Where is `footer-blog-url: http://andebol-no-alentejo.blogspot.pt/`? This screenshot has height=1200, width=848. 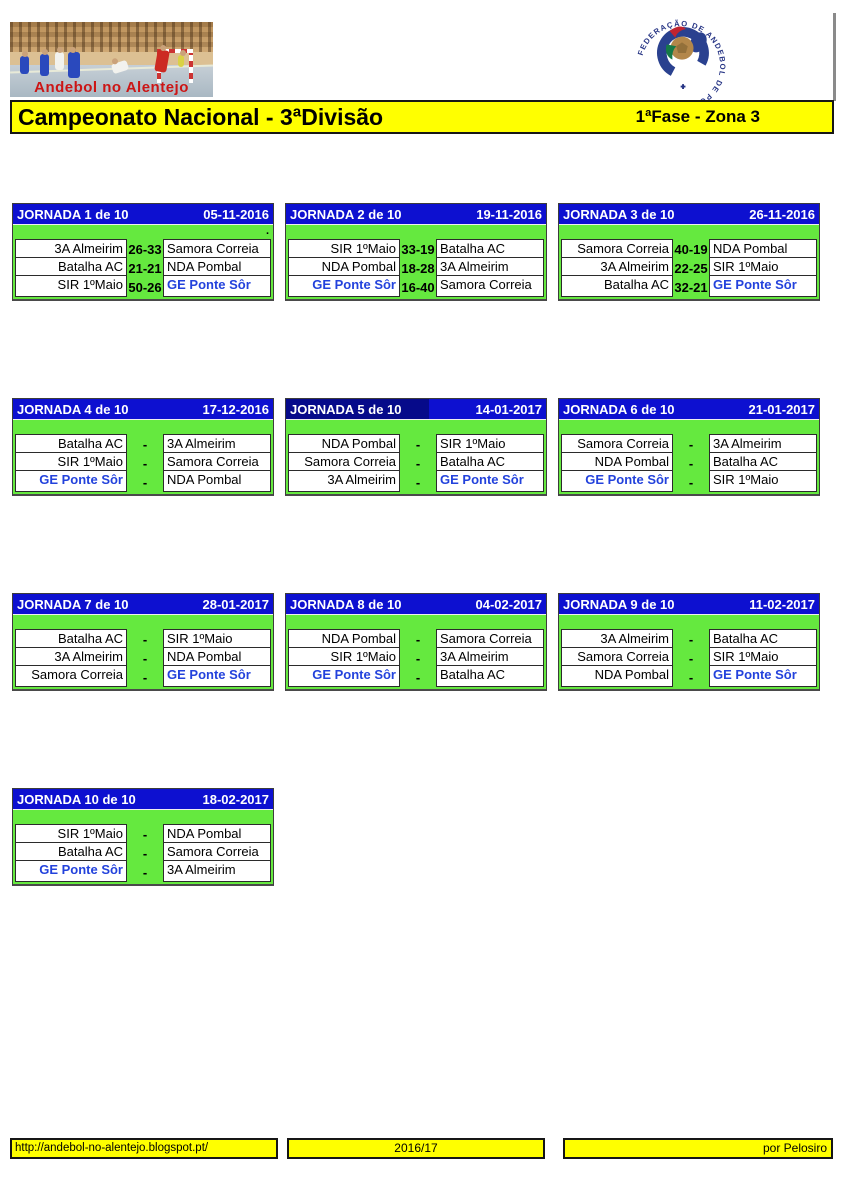 footer-blog-url: http://andebol-no-alentejo.blogspot.pt/ is located at coordinates (144, 1148).